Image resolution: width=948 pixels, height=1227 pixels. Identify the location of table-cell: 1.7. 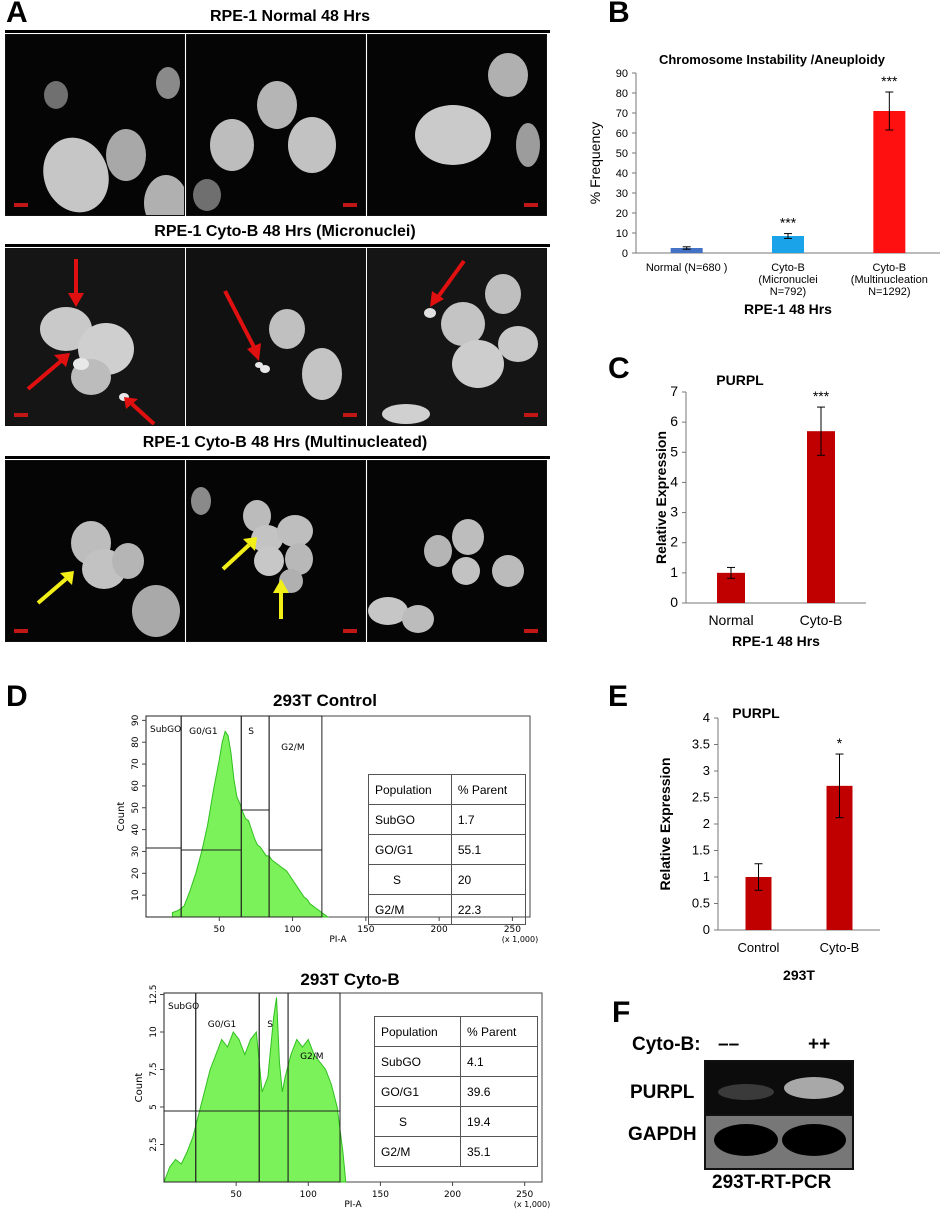
(488, 819).